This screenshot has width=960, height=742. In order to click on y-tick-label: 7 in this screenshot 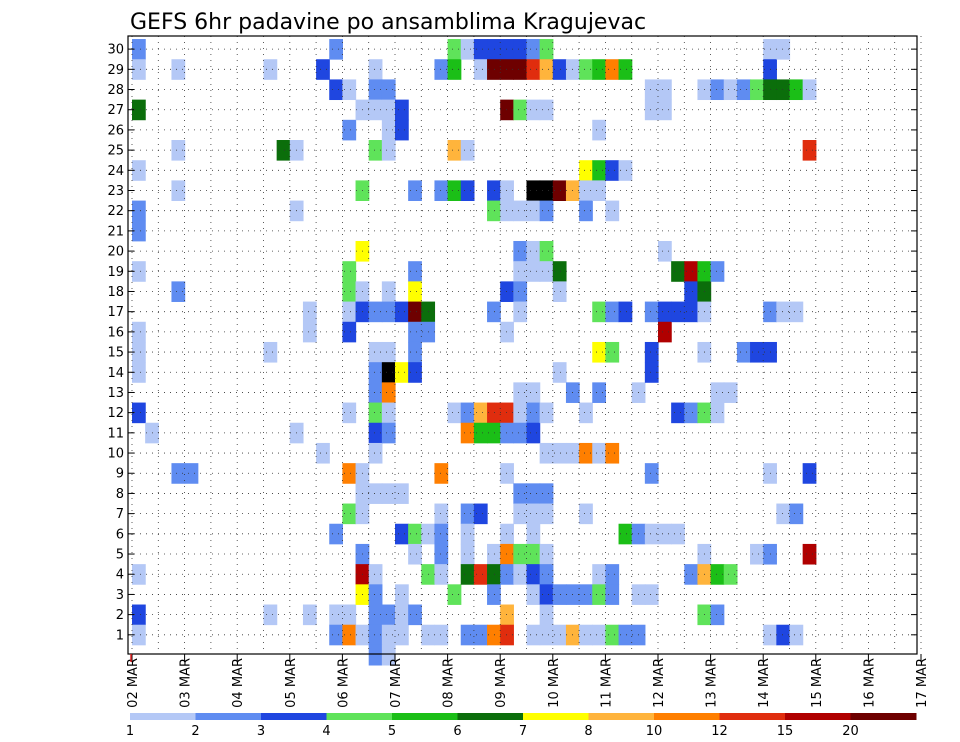, I will do `click(120, 514)`.